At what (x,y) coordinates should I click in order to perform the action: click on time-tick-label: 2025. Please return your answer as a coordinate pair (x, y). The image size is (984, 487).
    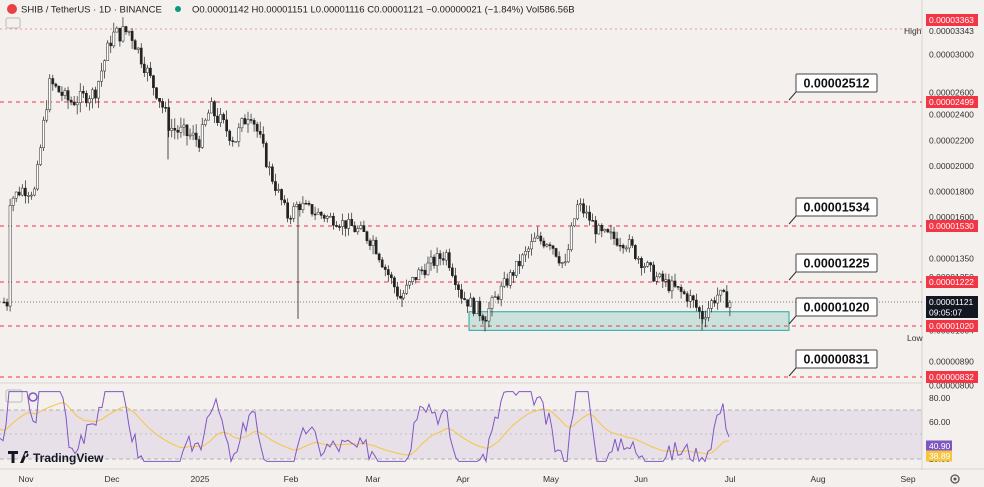
    Looking at the image, I should click on (200, 479).